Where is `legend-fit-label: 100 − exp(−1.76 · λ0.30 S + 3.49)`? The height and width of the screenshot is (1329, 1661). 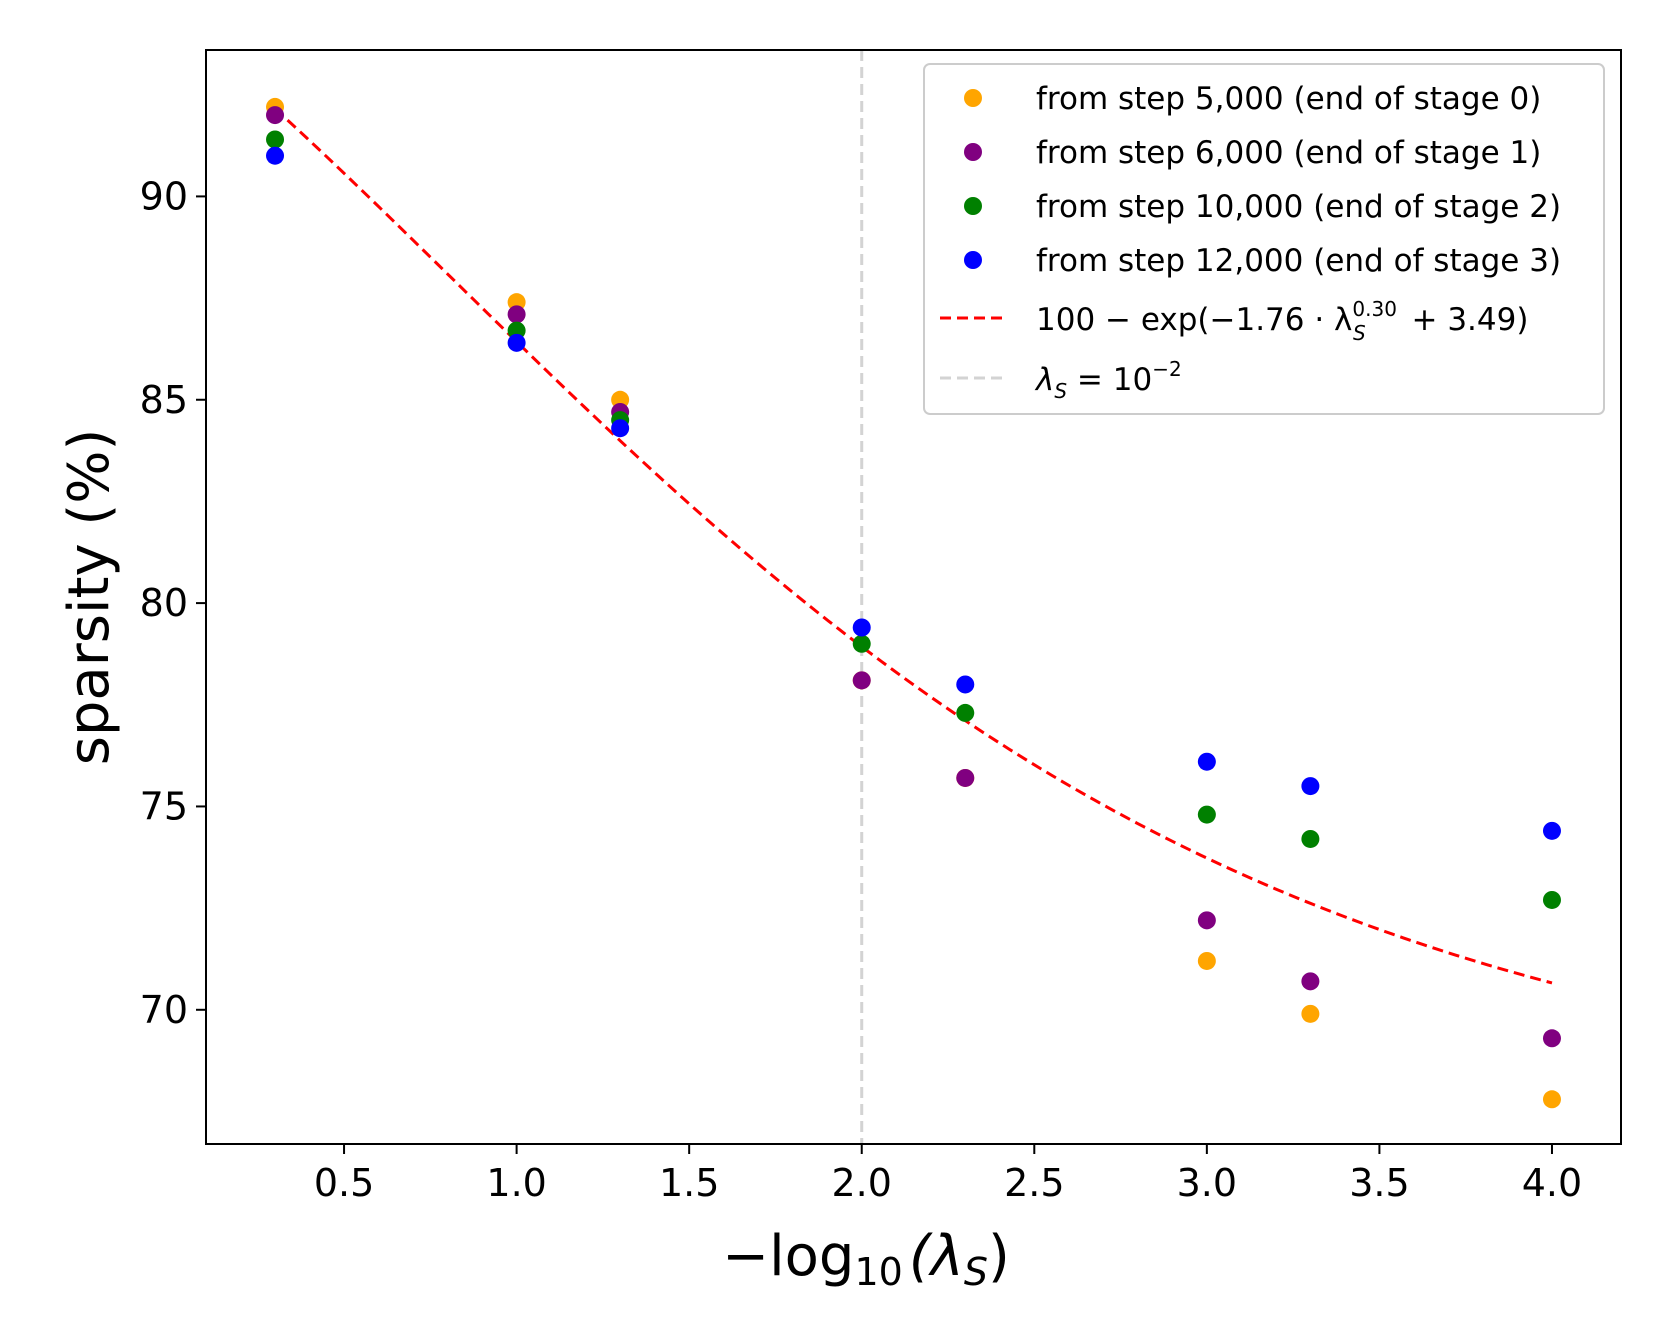
legend-fit-label: 100 − exp(−1.76 · λ0.30 S + 3.49) is located at coordinates (1282, 321).